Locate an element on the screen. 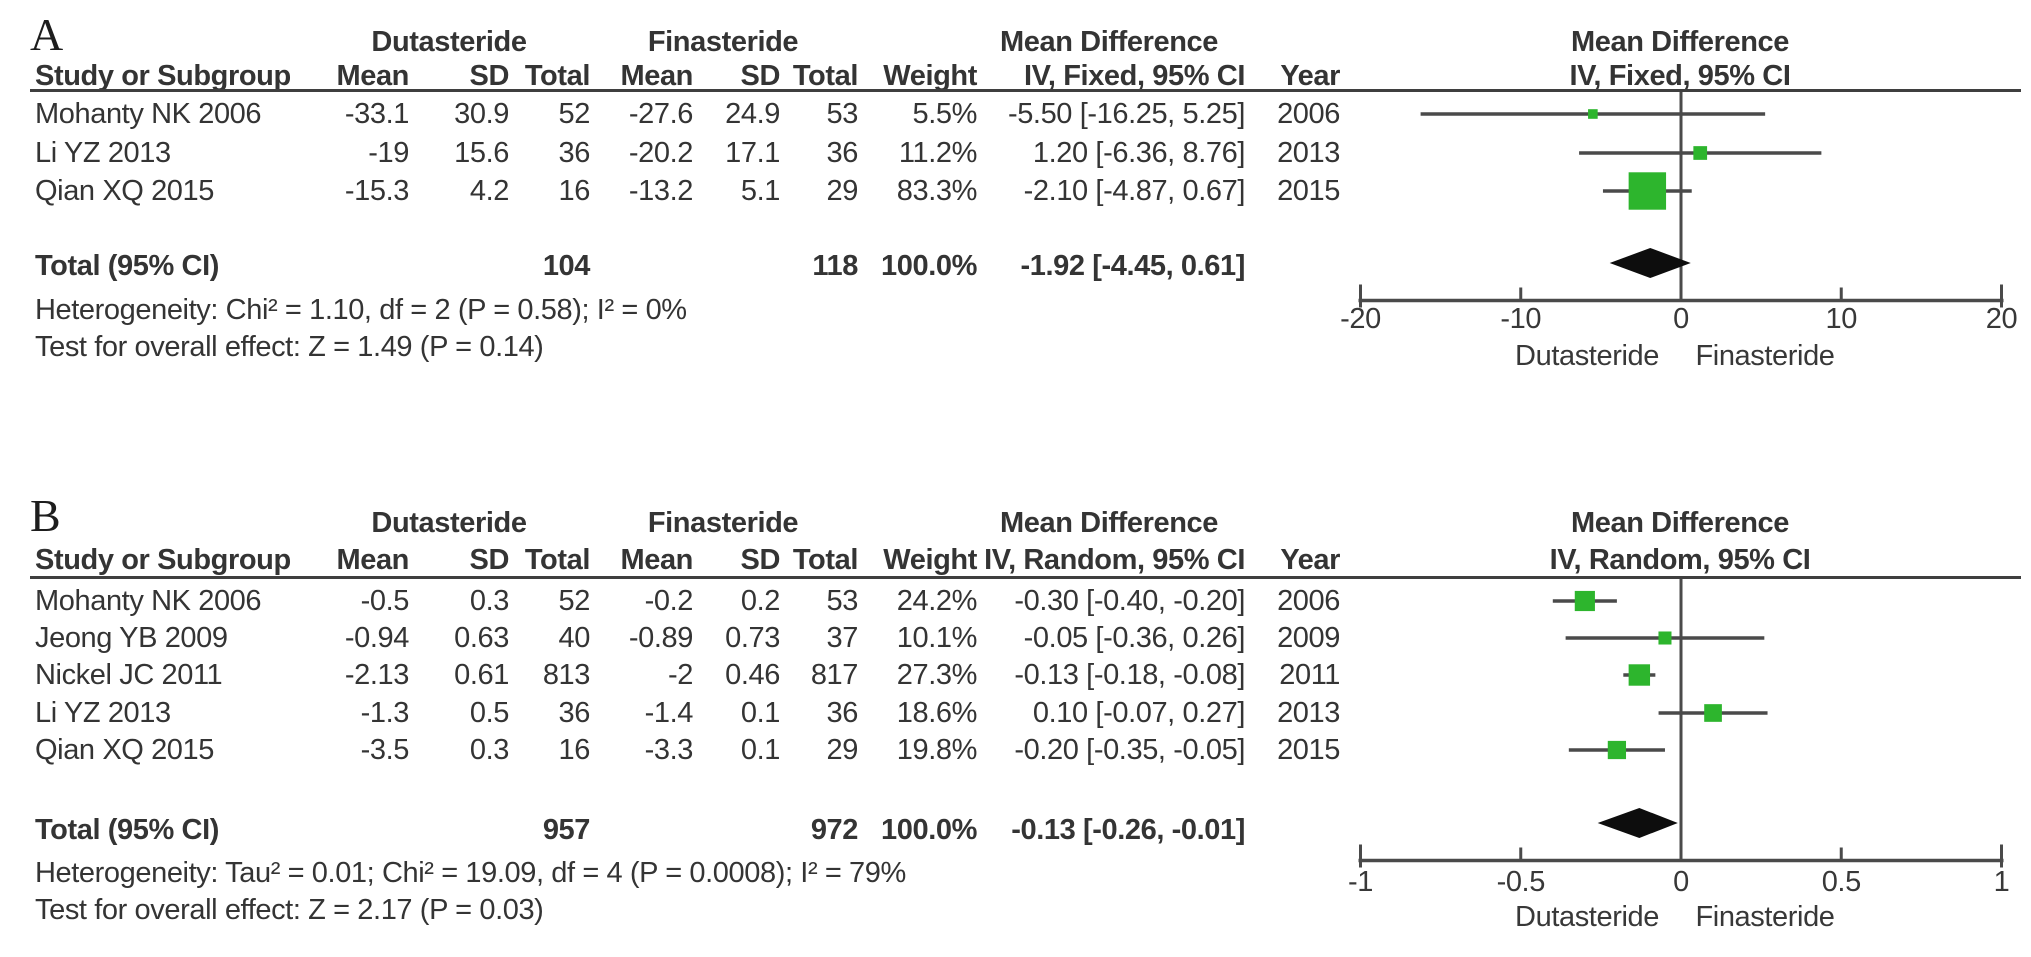 The width and height of the screenshot is (2031, 957). total1-value: 16 is located at coordinates (574, 191).